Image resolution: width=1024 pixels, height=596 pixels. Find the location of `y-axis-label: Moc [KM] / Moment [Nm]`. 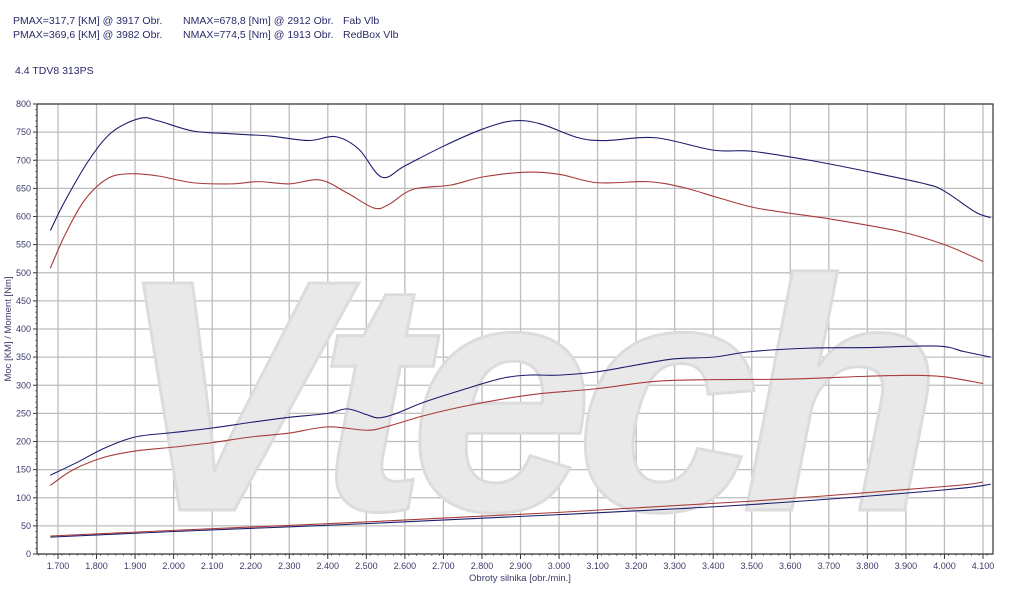

y-axis-label: Moc [KM] / Moment [Nm] is located at coordinates (8, 328).